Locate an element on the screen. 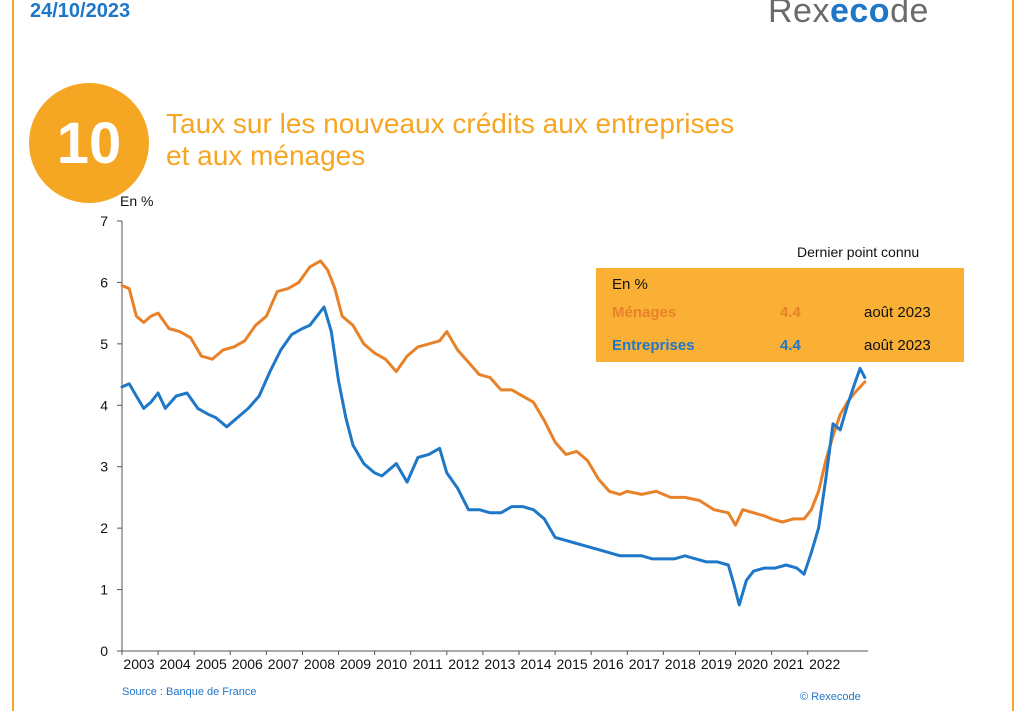 This screenshot has width=1024, height=711. source-note: Source : Banque de France is located at coordinates (189, 692).